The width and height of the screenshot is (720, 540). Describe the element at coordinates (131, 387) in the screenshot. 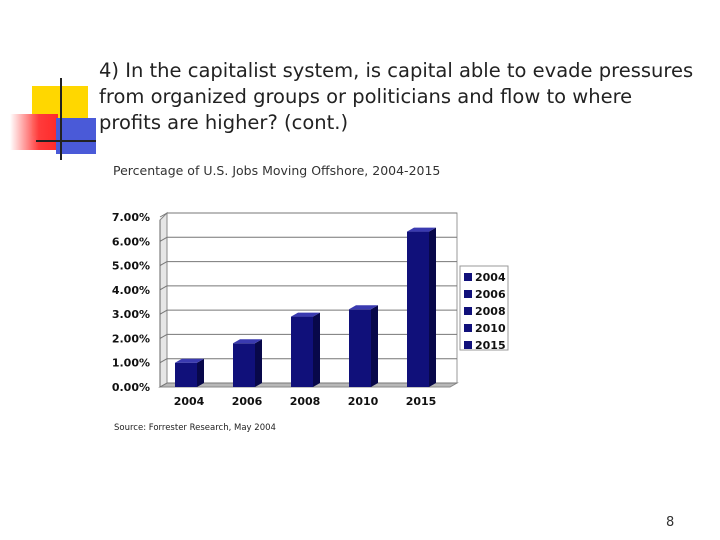

I see `y-tick-label: 0.00%` at that location.